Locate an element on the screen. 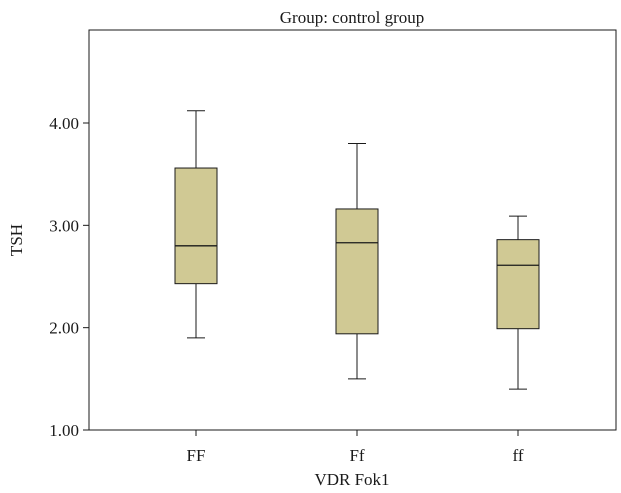 This screenshot has height=493, width=621. box-ff is located at coordinates (518, 302).